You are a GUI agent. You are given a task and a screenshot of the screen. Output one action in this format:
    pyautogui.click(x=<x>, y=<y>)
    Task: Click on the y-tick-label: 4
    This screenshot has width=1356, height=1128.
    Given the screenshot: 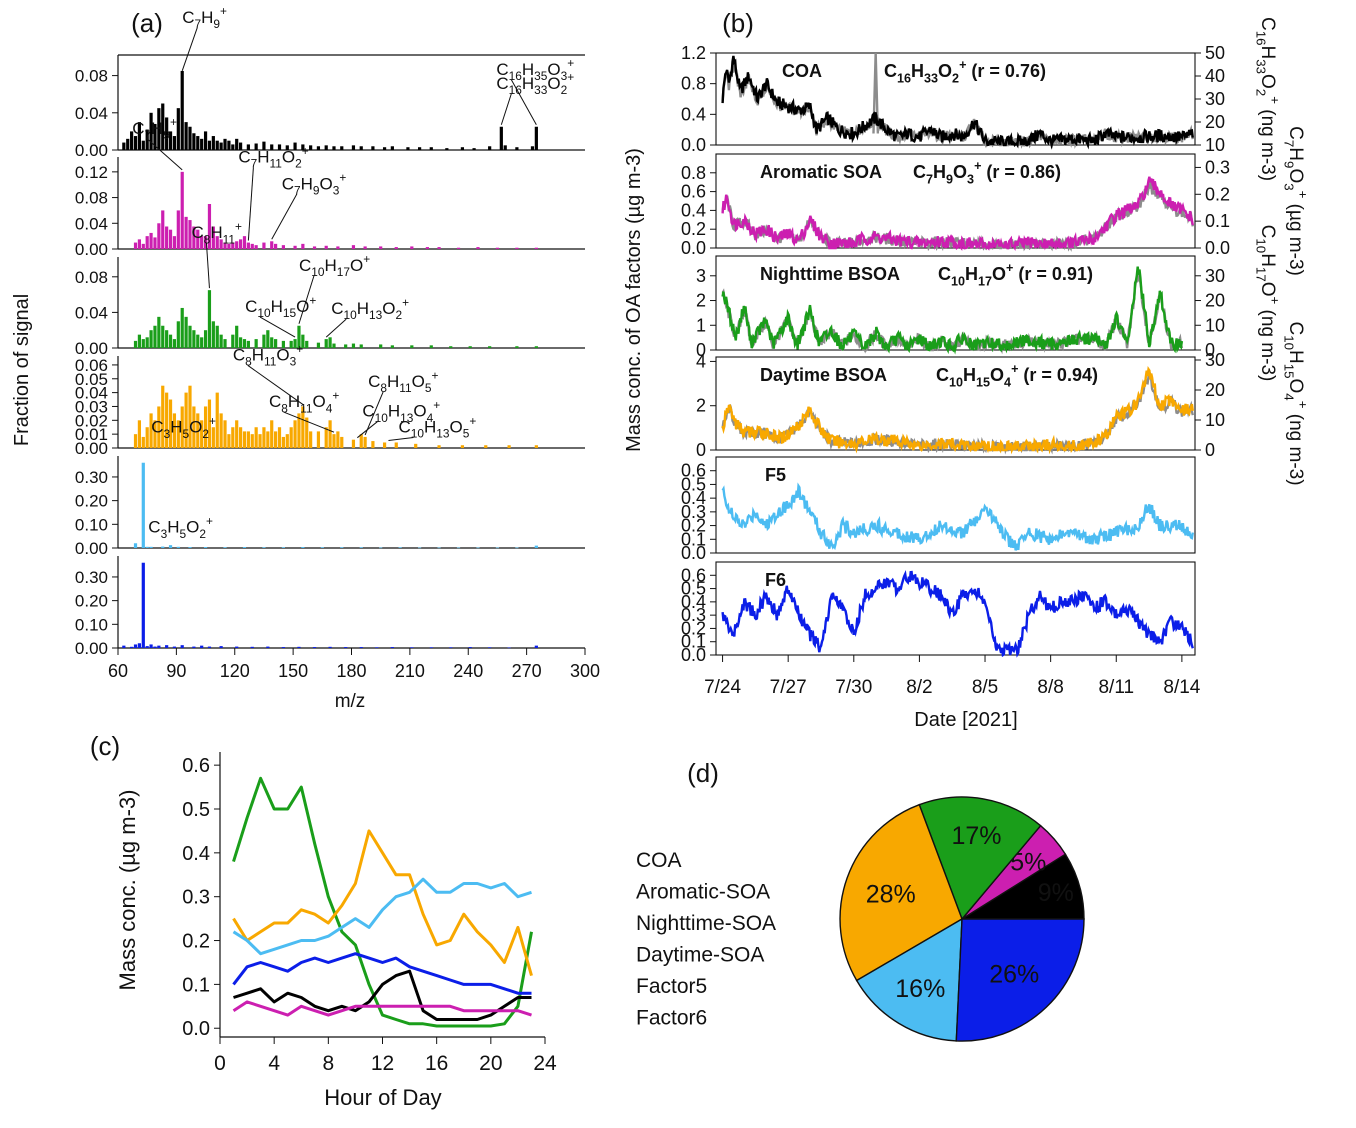 What is the action you would take?
    pyautogui.click(x=701, y=361)
    